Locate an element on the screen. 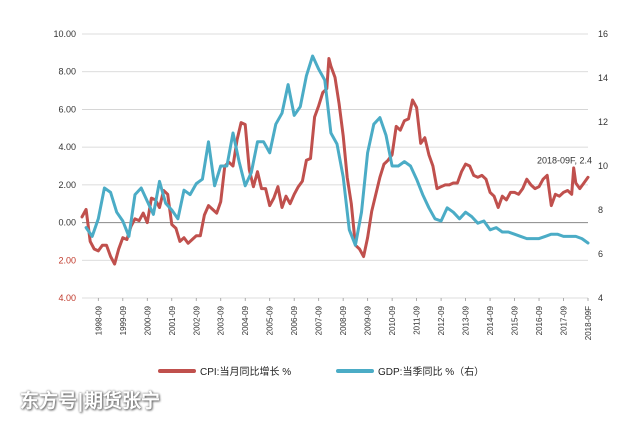  x-tick-label: 2009-09 is located at coordinates (368, 320).